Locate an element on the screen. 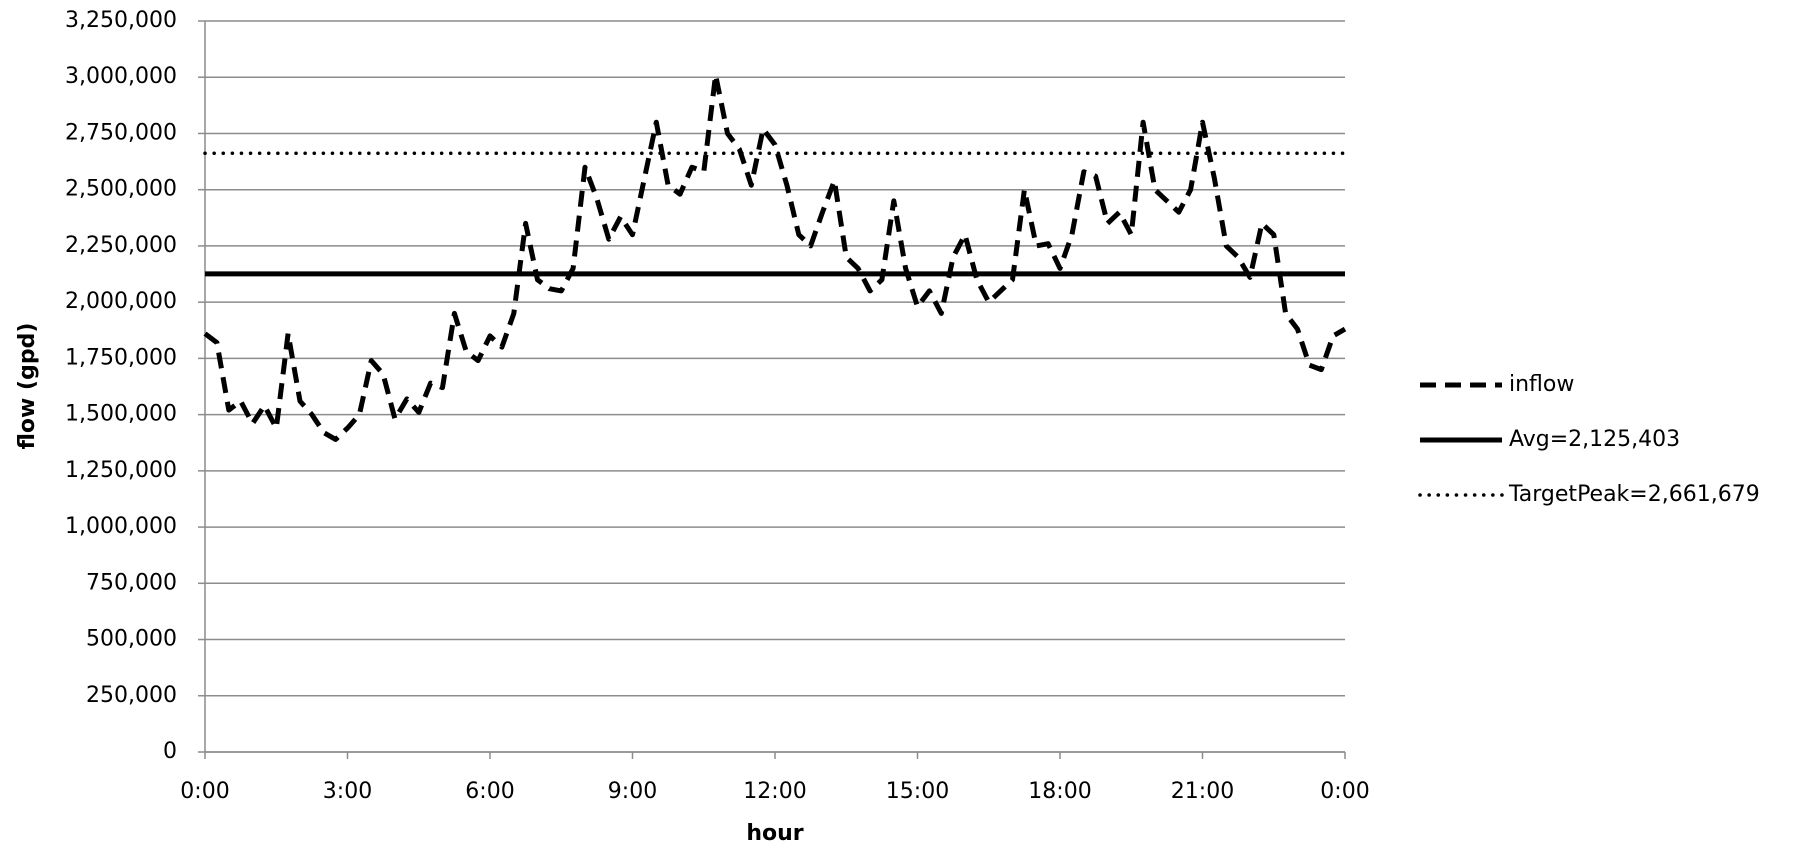  x-tick-label: 15:00 is located at coordinates (917, 791).